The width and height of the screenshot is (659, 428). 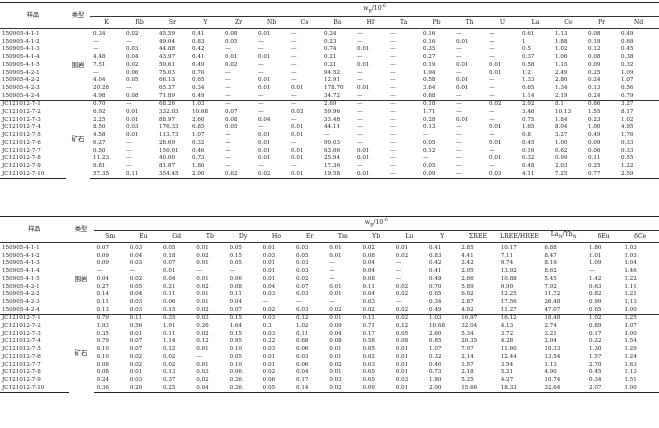 What do you see at coordinates (442, 236) in the screenshot?
I see `column-header: Y` at bounding box center [442, 236].